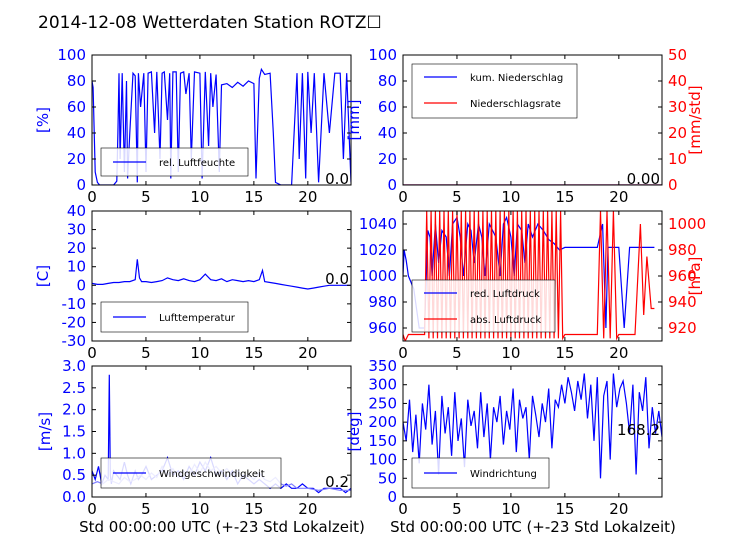 The image size is (736, 552). I want to click on y-tick-label: 200, so click(382, 422).